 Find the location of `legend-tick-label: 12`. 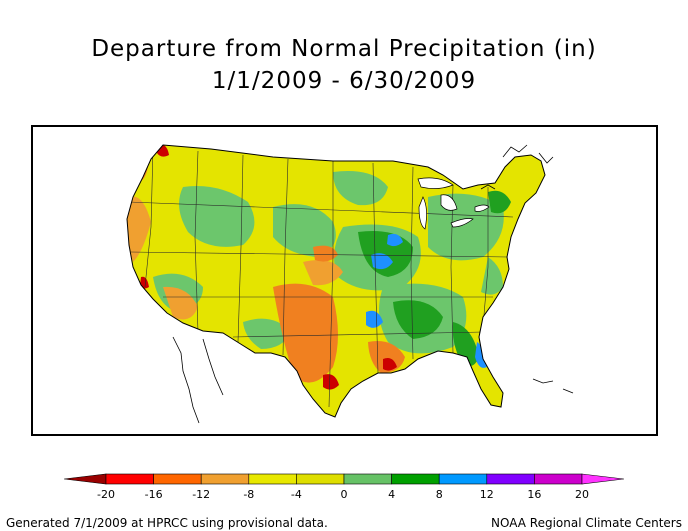

legend-tick-label: 12 is located at coordinates (486, 494).